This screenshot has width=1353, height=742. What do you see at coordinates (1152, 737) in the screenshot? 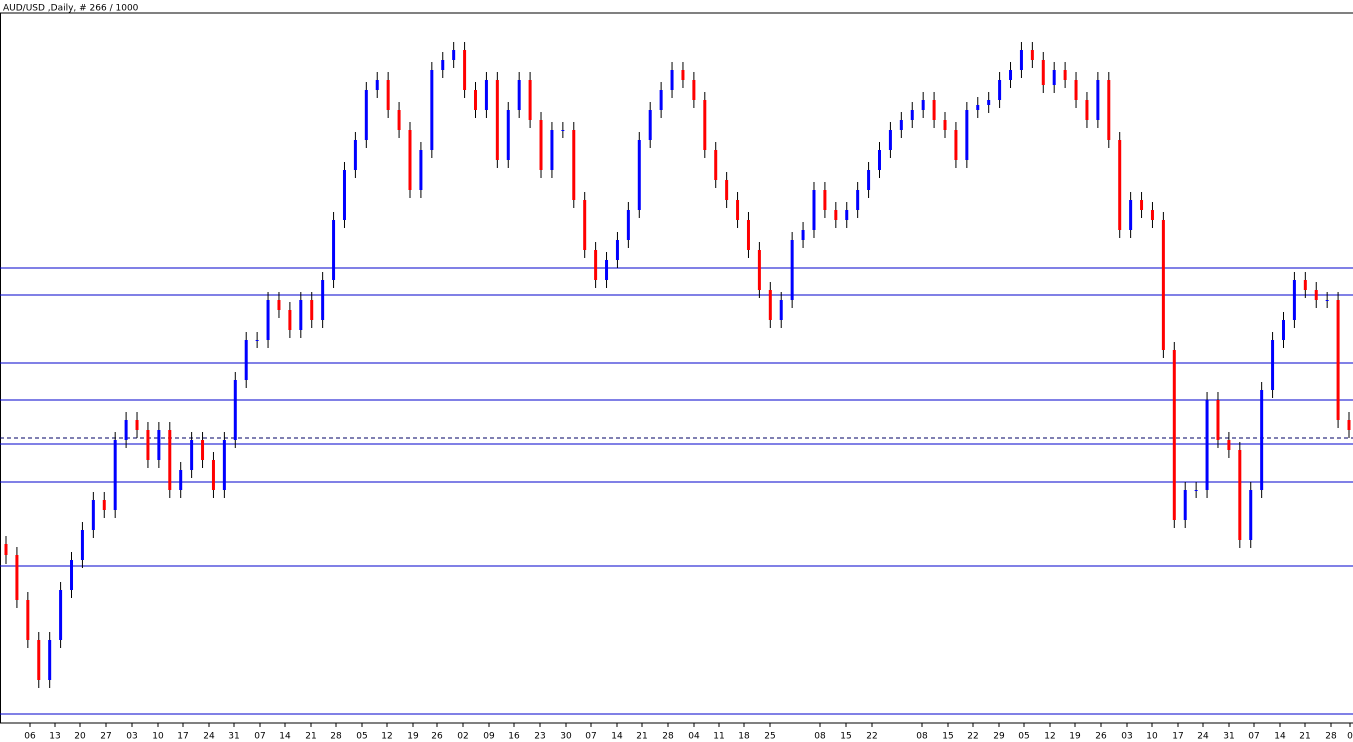
I see `x-tick-label: 10` at bounding box center [1152, 737].